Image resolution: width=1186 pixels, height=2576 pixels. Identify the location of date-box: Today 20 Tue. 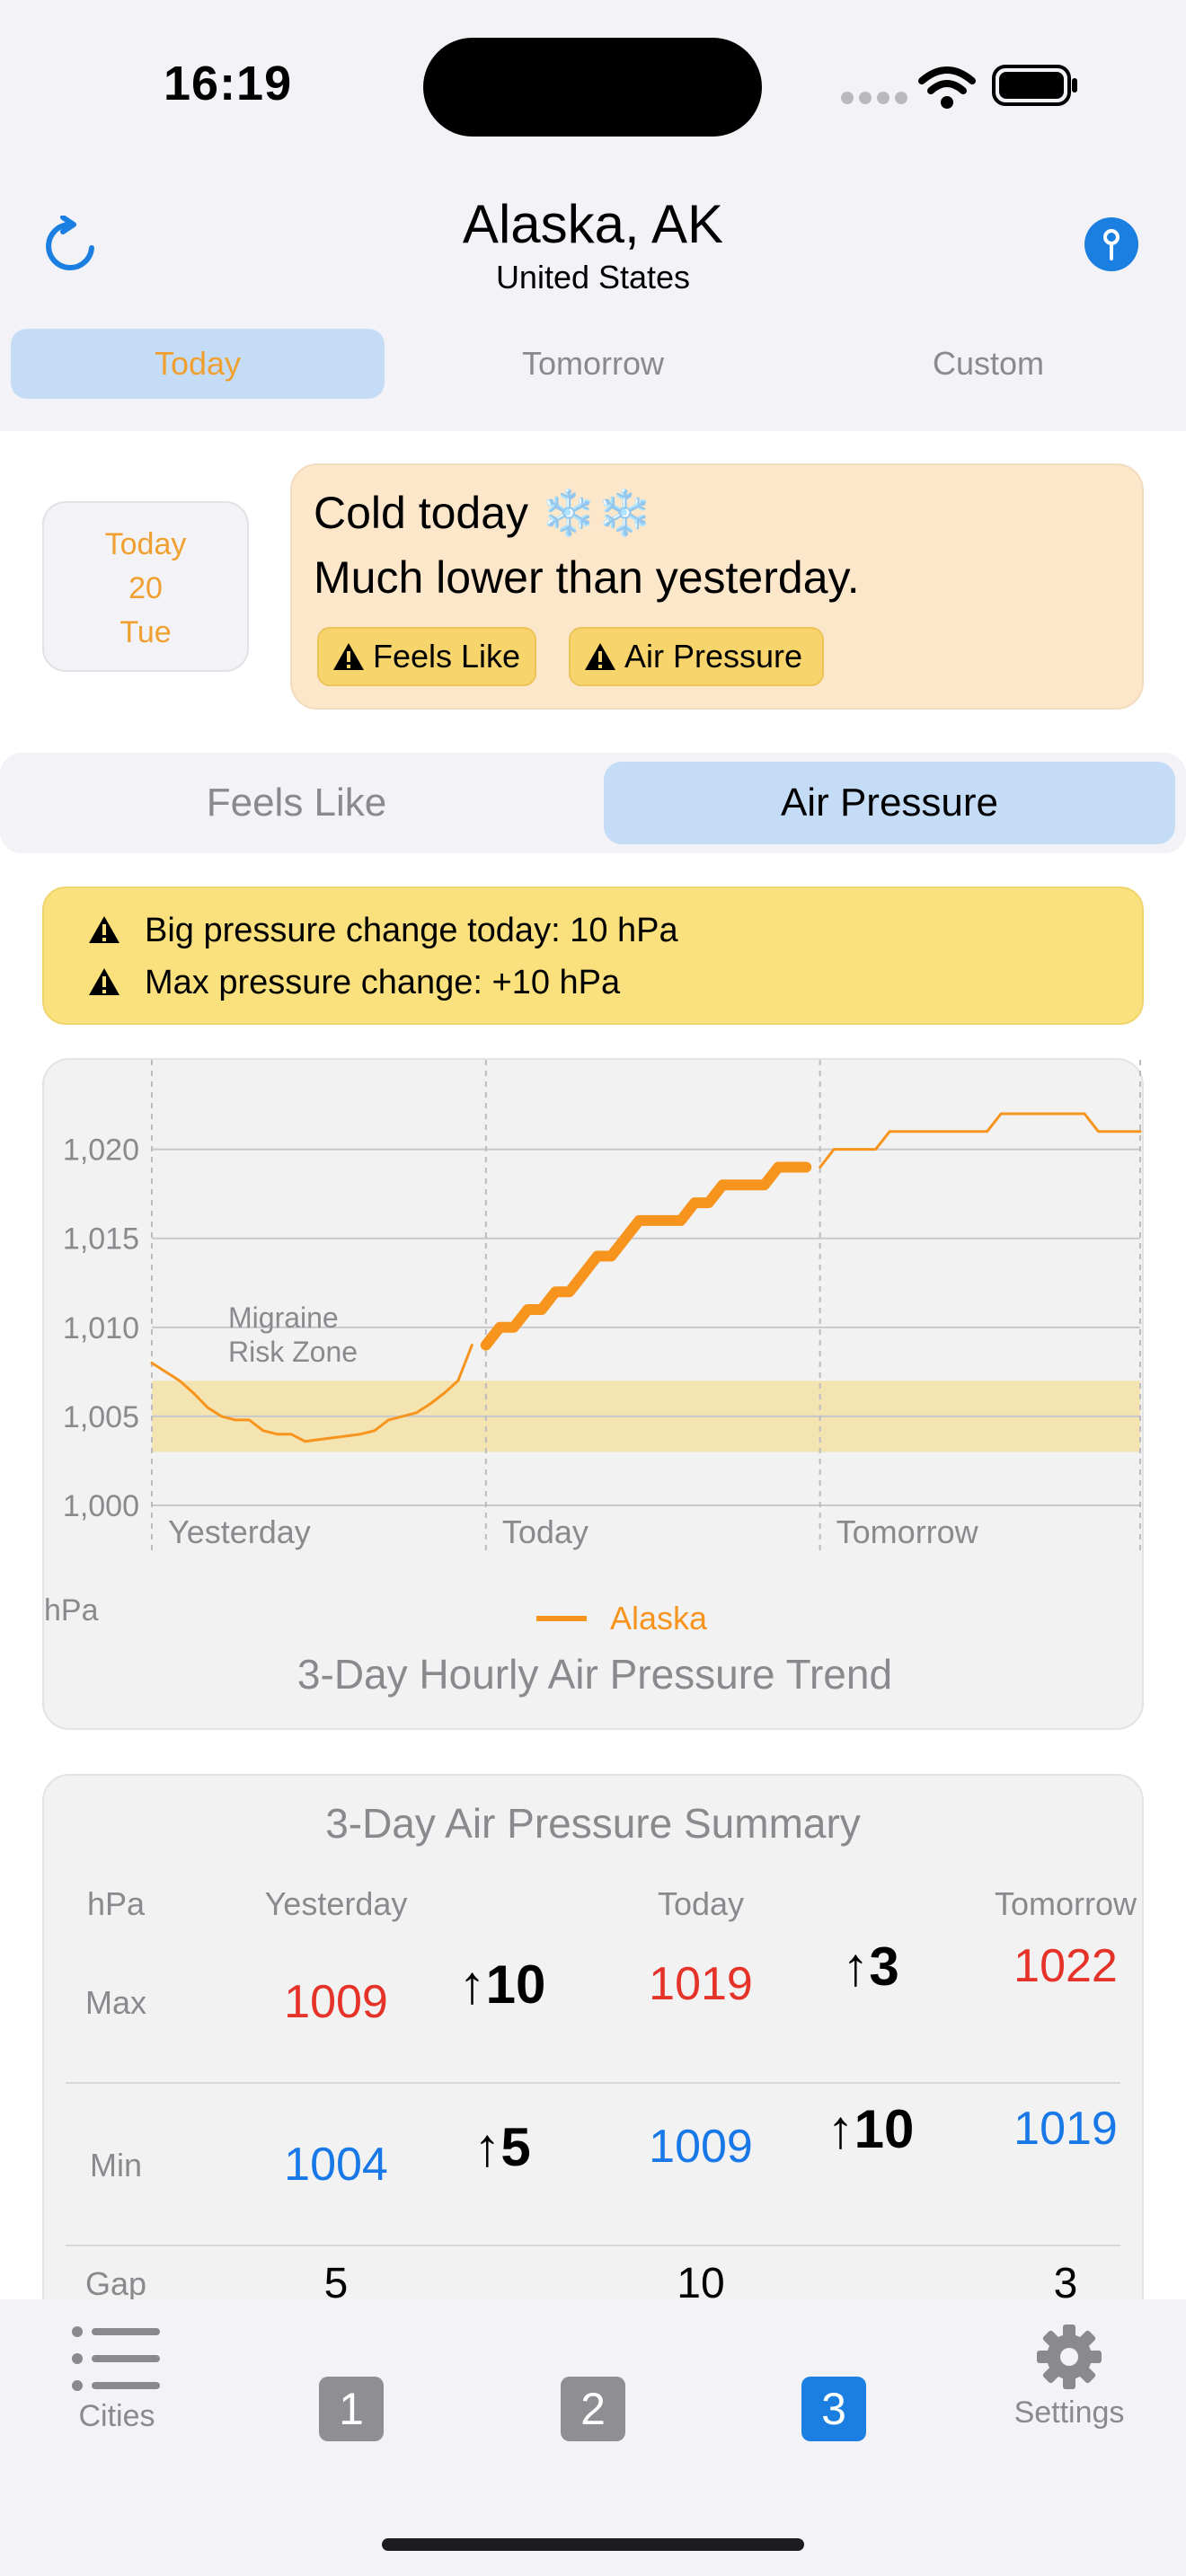
(145, 586).